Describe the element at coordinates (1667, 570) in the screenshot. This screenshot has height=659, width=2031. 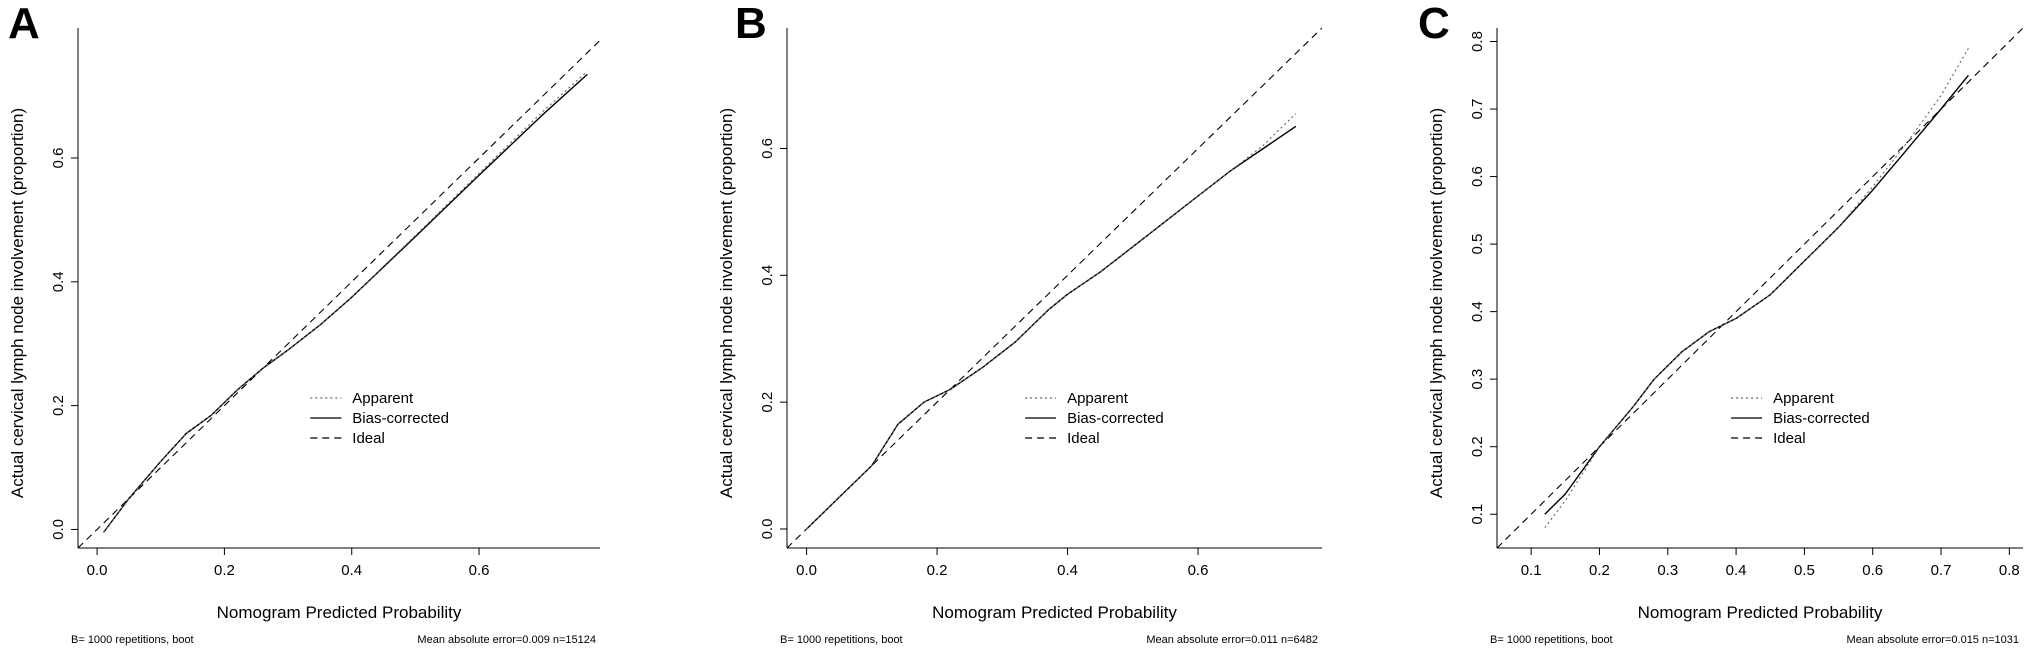
I see `x-tick-label: 0.3` at that location.